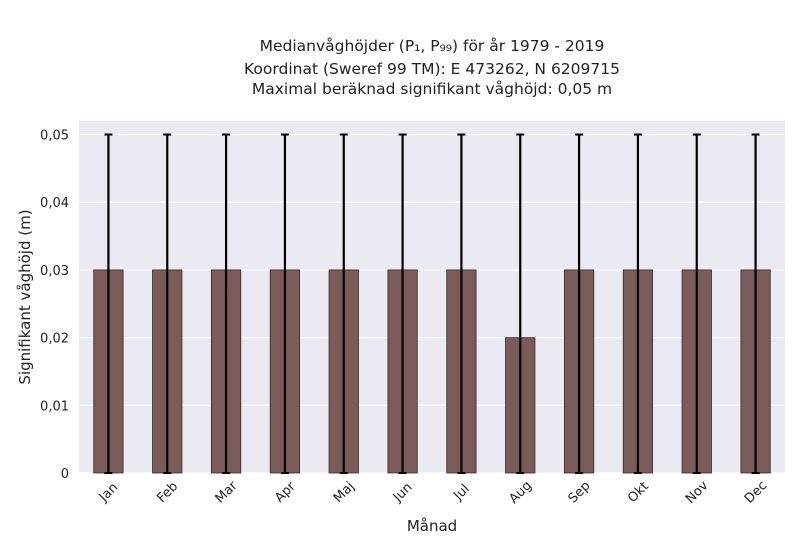 Image resolution: width=800 pixels, height=550 pixels. What do you see at coordinates (54, 203) in the screenshot?
I see `y-tick-label: 0,04` at bounding box center [54, 203].